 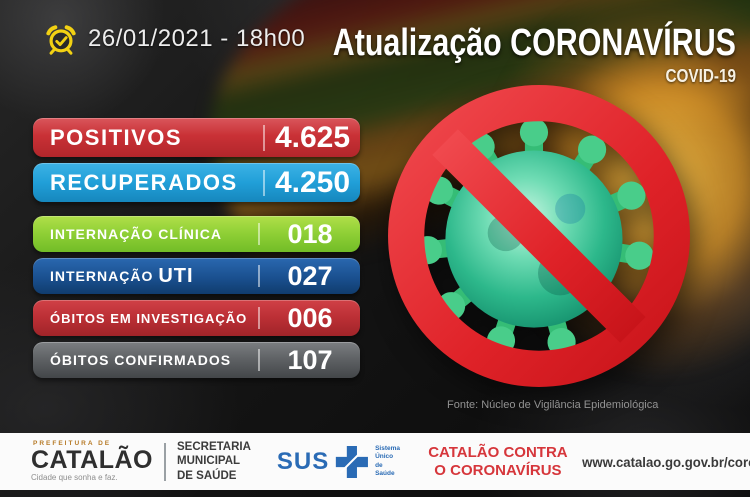 I want to click on title-block: Atualização CORONAVÍRUS COVID-19, so click(x=484, y=54).